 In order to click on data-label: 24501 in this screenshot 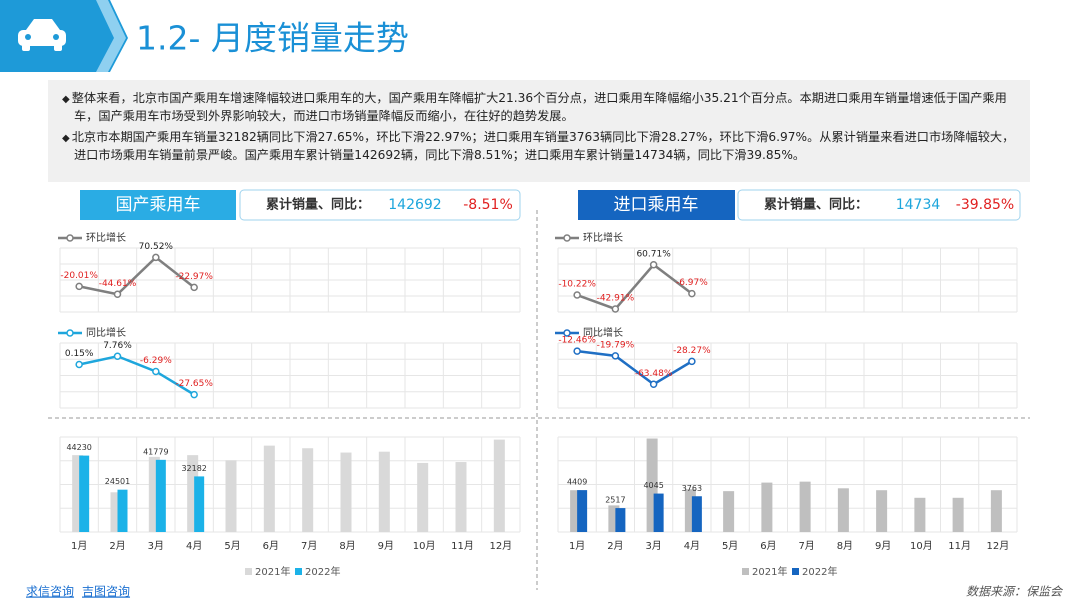, I will do `click(117, 481)`.